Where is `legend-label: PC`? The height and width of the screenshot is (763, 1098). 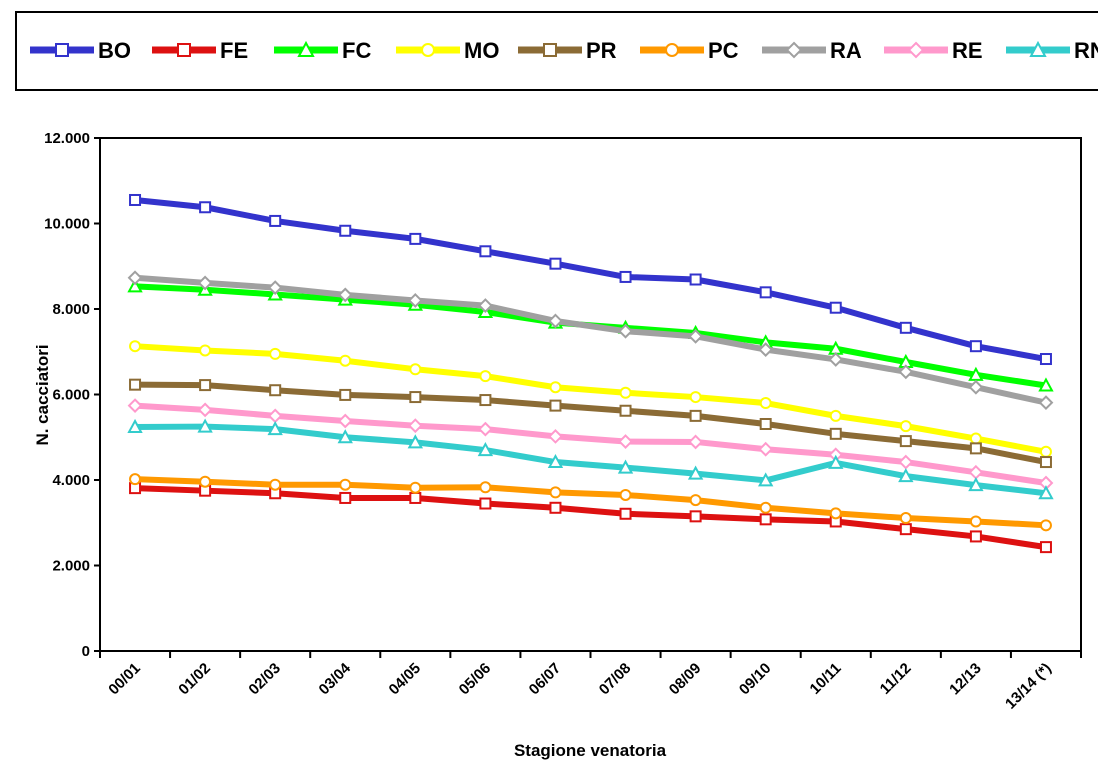
legend-label: PC is located at coordinates (723, 50).